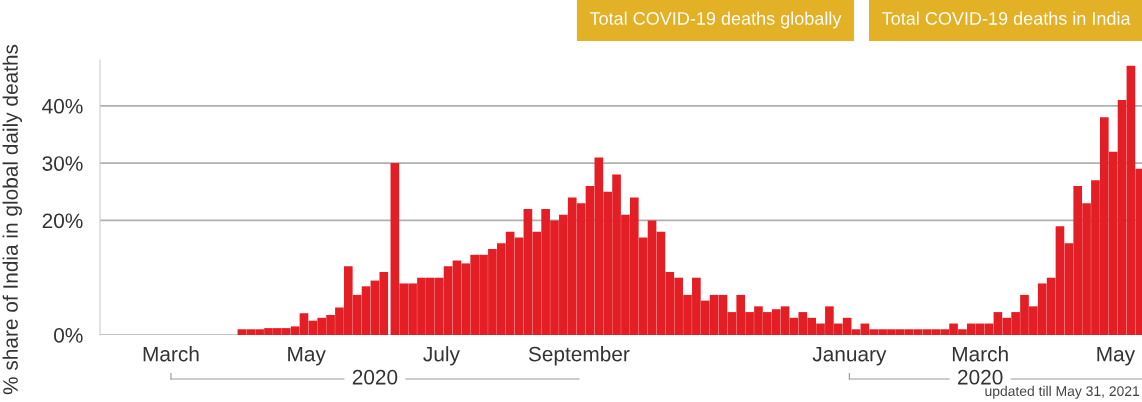 The width and height of the screenshot is (1142, 402). What do you see at coordinates (1006, 18) in the screenshot?
I see `text: Total COVID-19 deaths in India` at bounding box center [1006, 18].